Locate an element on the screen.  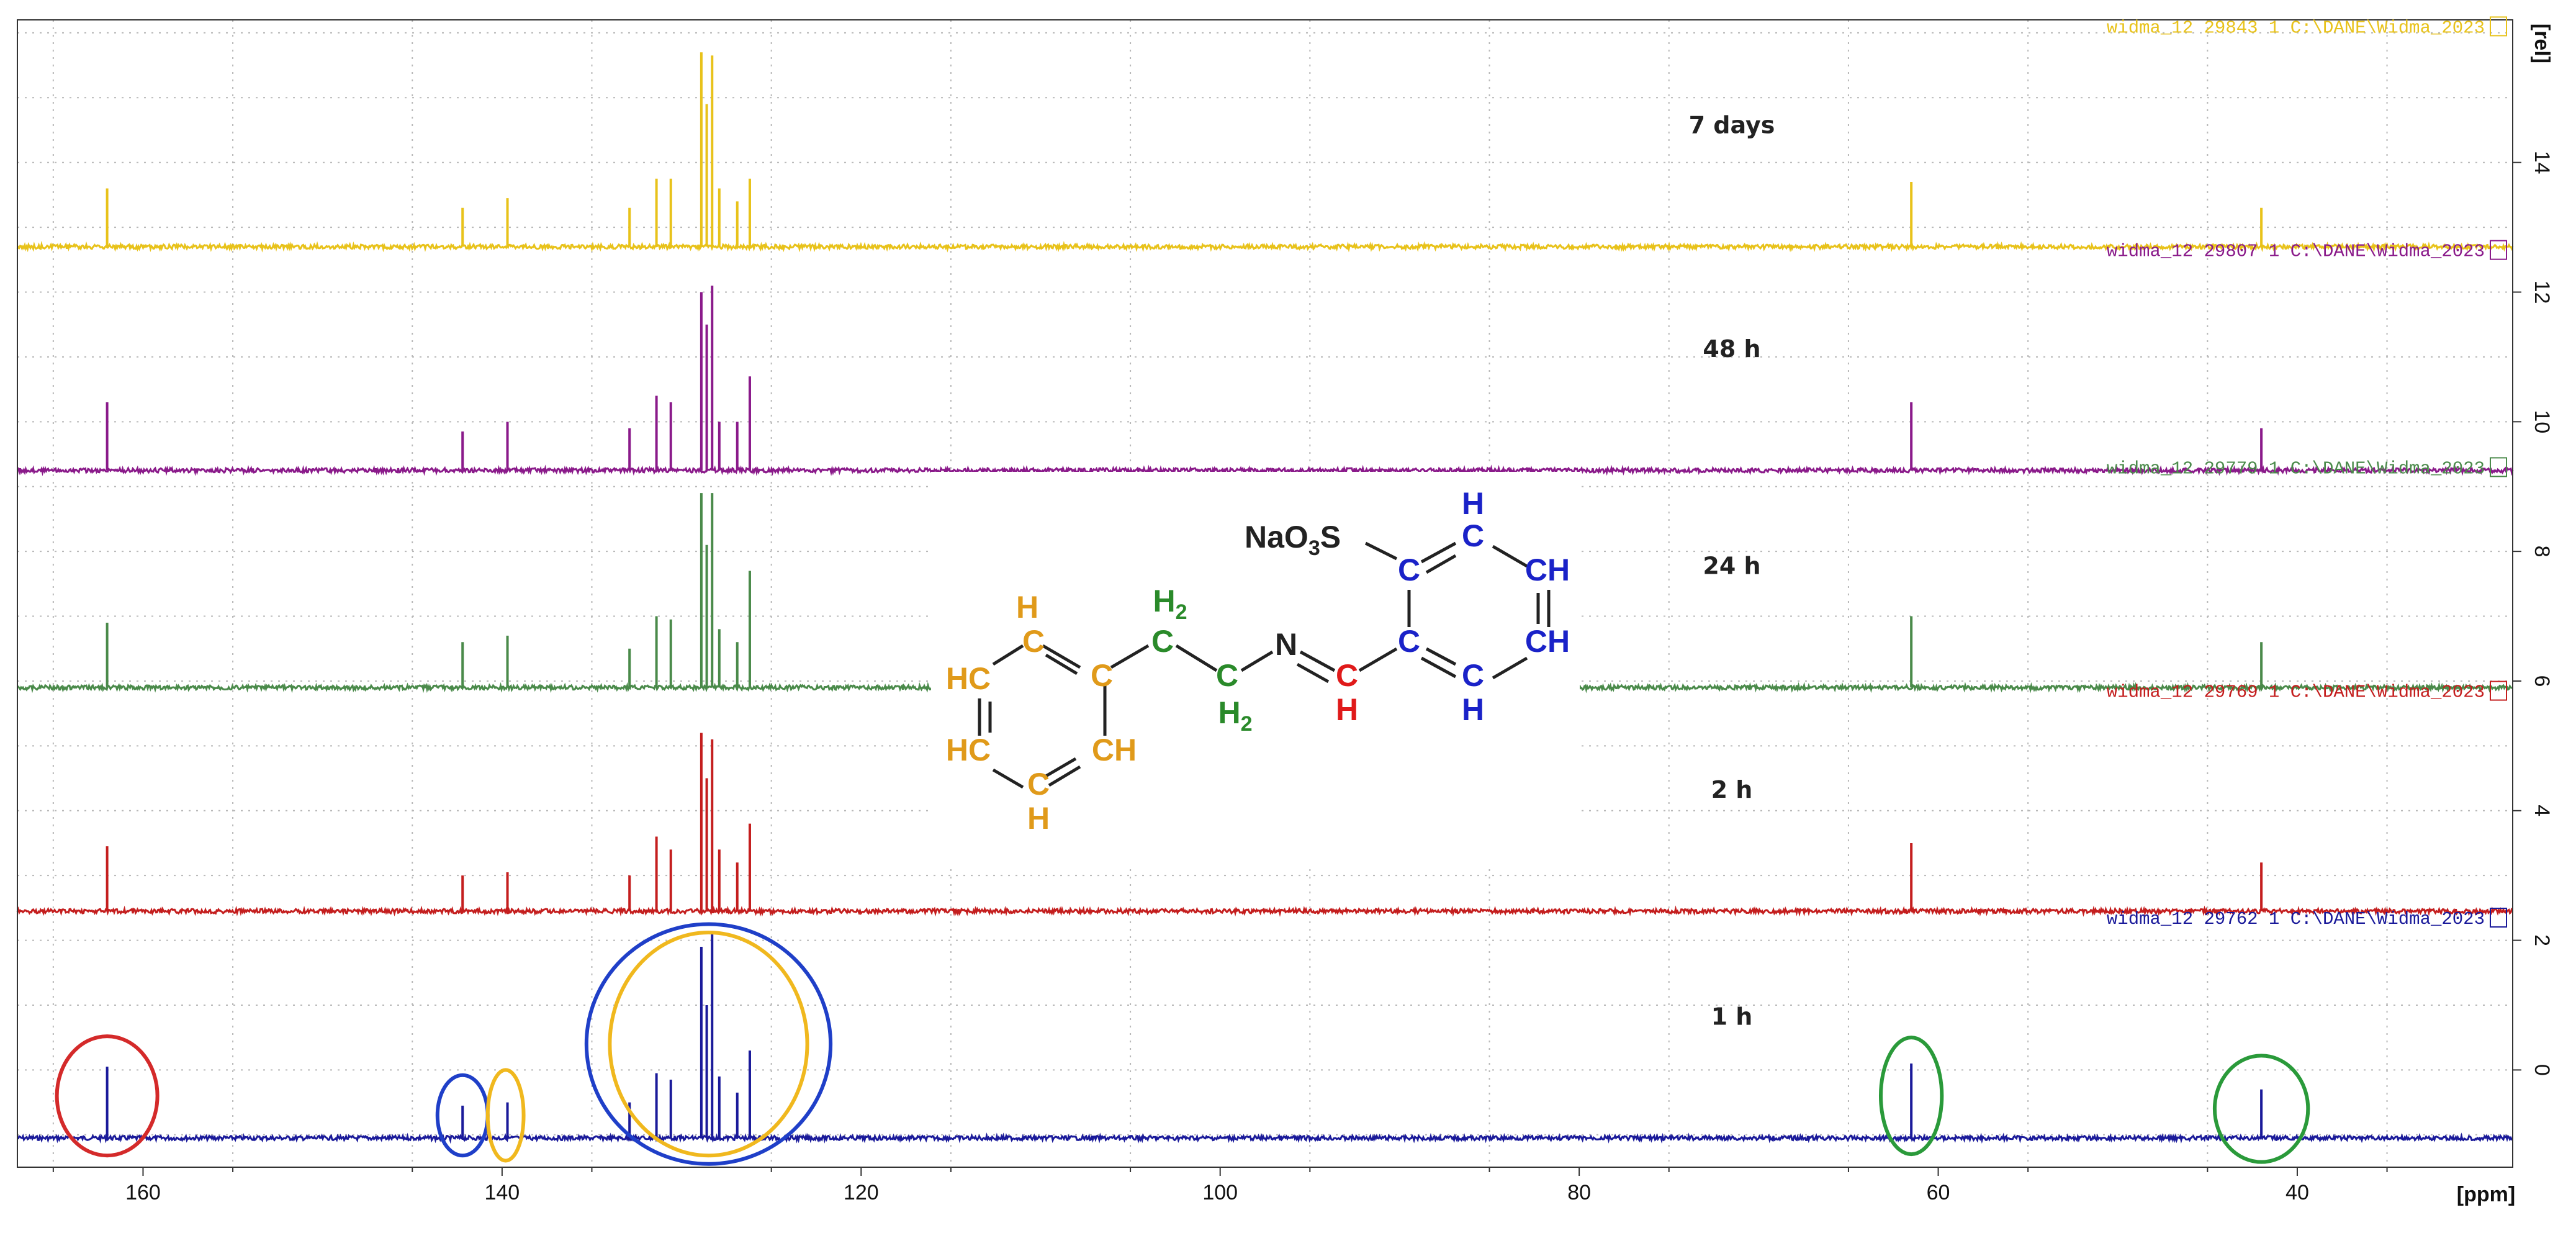
time-label: 1 h is located at coordinates (1732, 1017).